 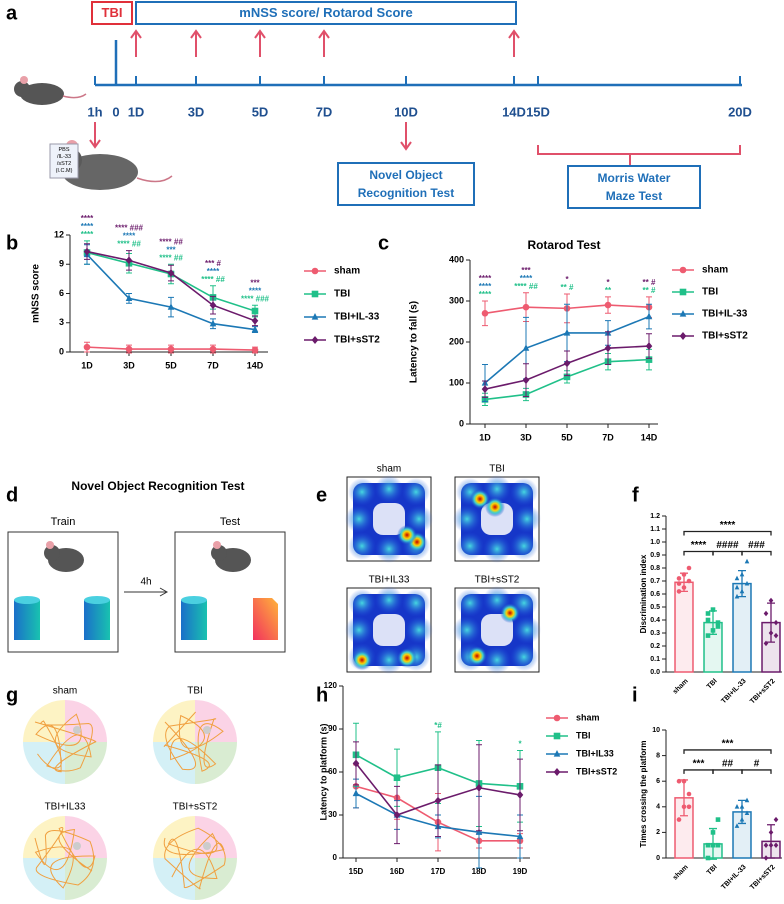 I want to click on y-tick-label: 0.8, so click(x=655, y=568).